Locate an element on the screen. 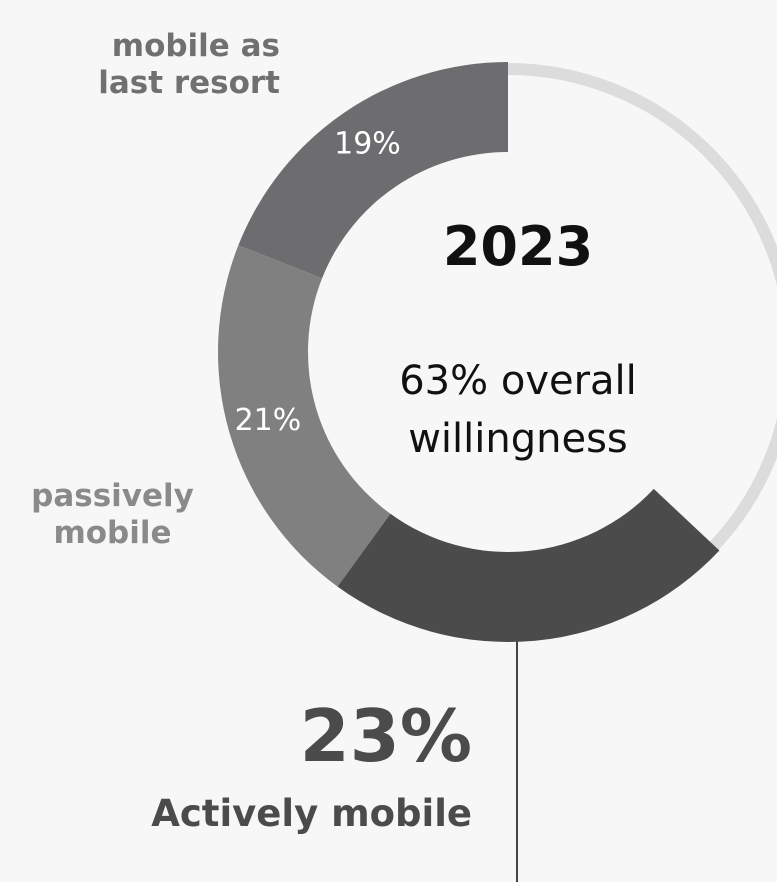 The width and height of the screenshot is (777, 882). chart-subtitle: 63% overall willingness is located at coordinates (518, 410).